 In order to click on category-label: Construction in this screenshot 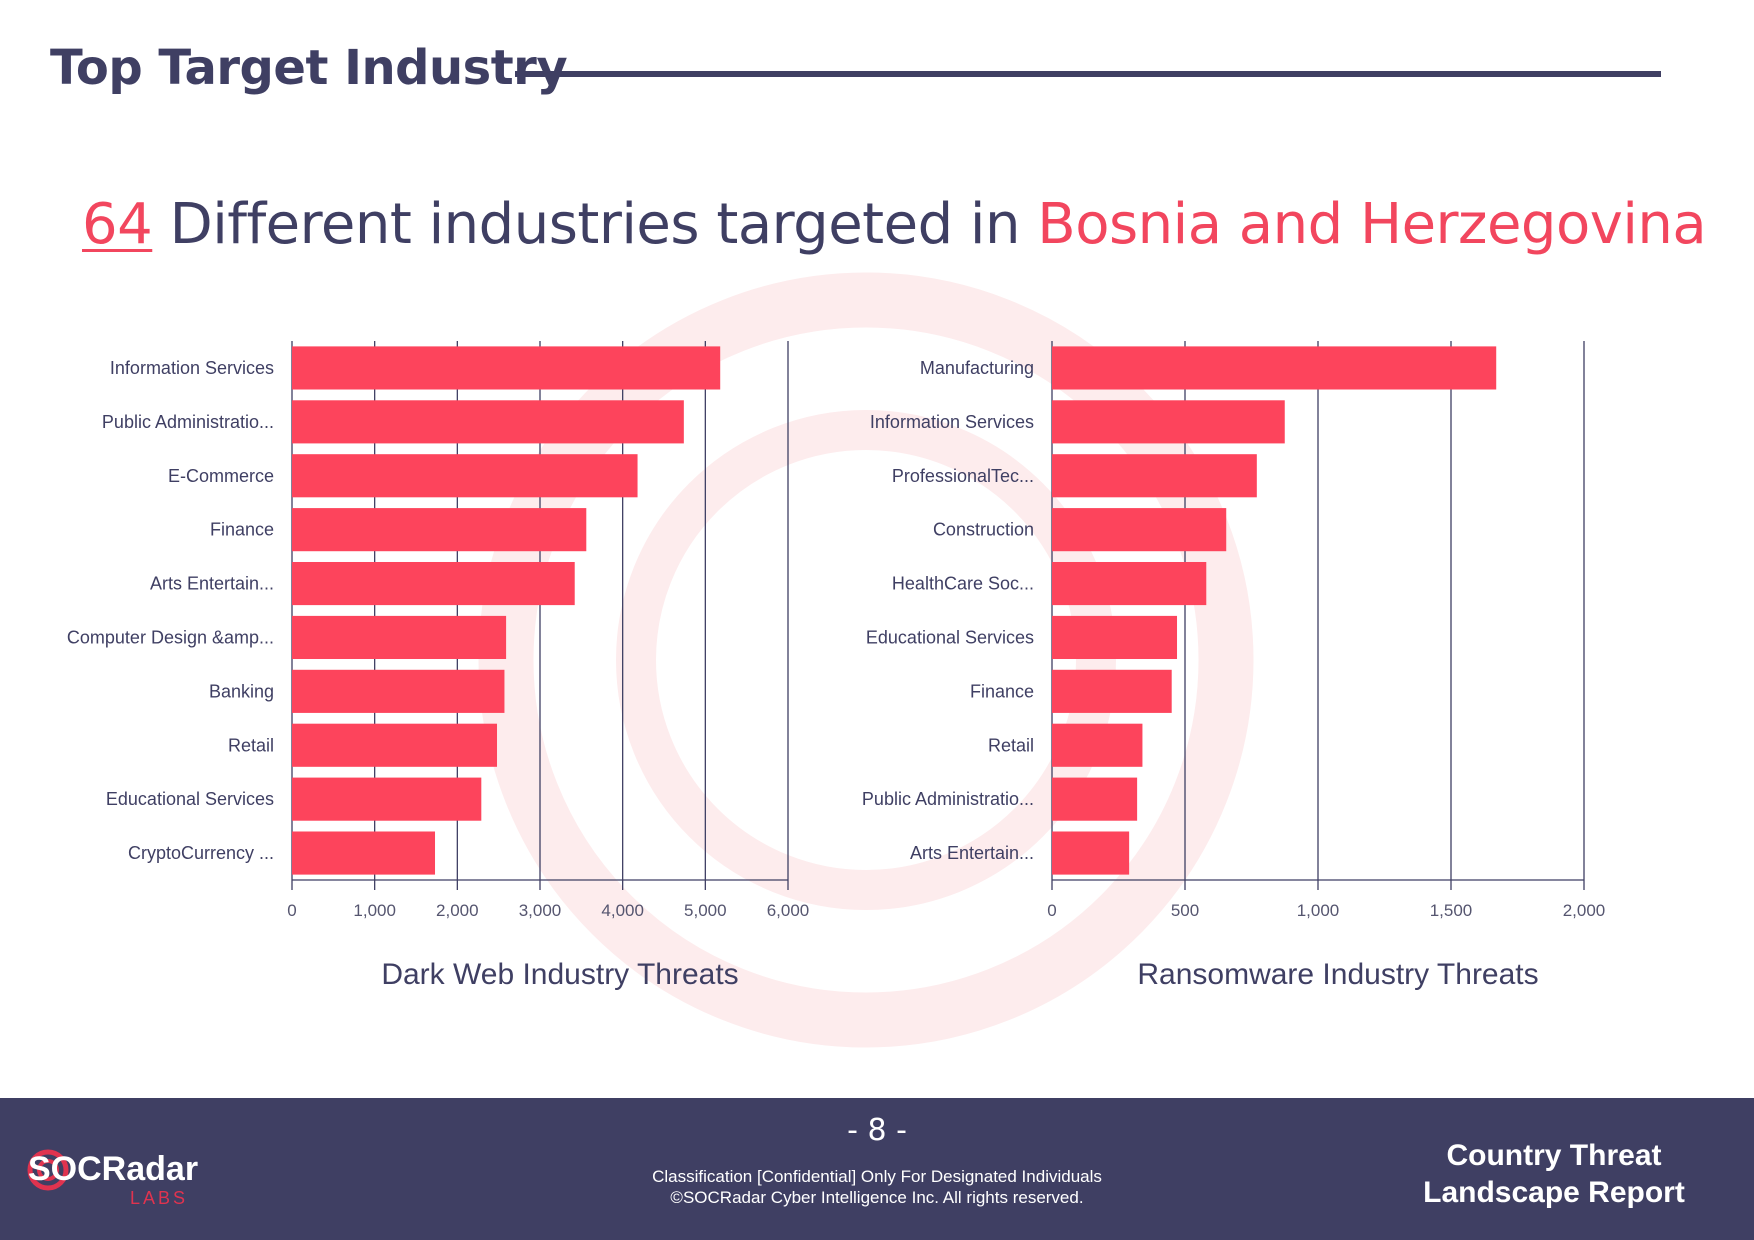, I will do `click(983, 530)`.